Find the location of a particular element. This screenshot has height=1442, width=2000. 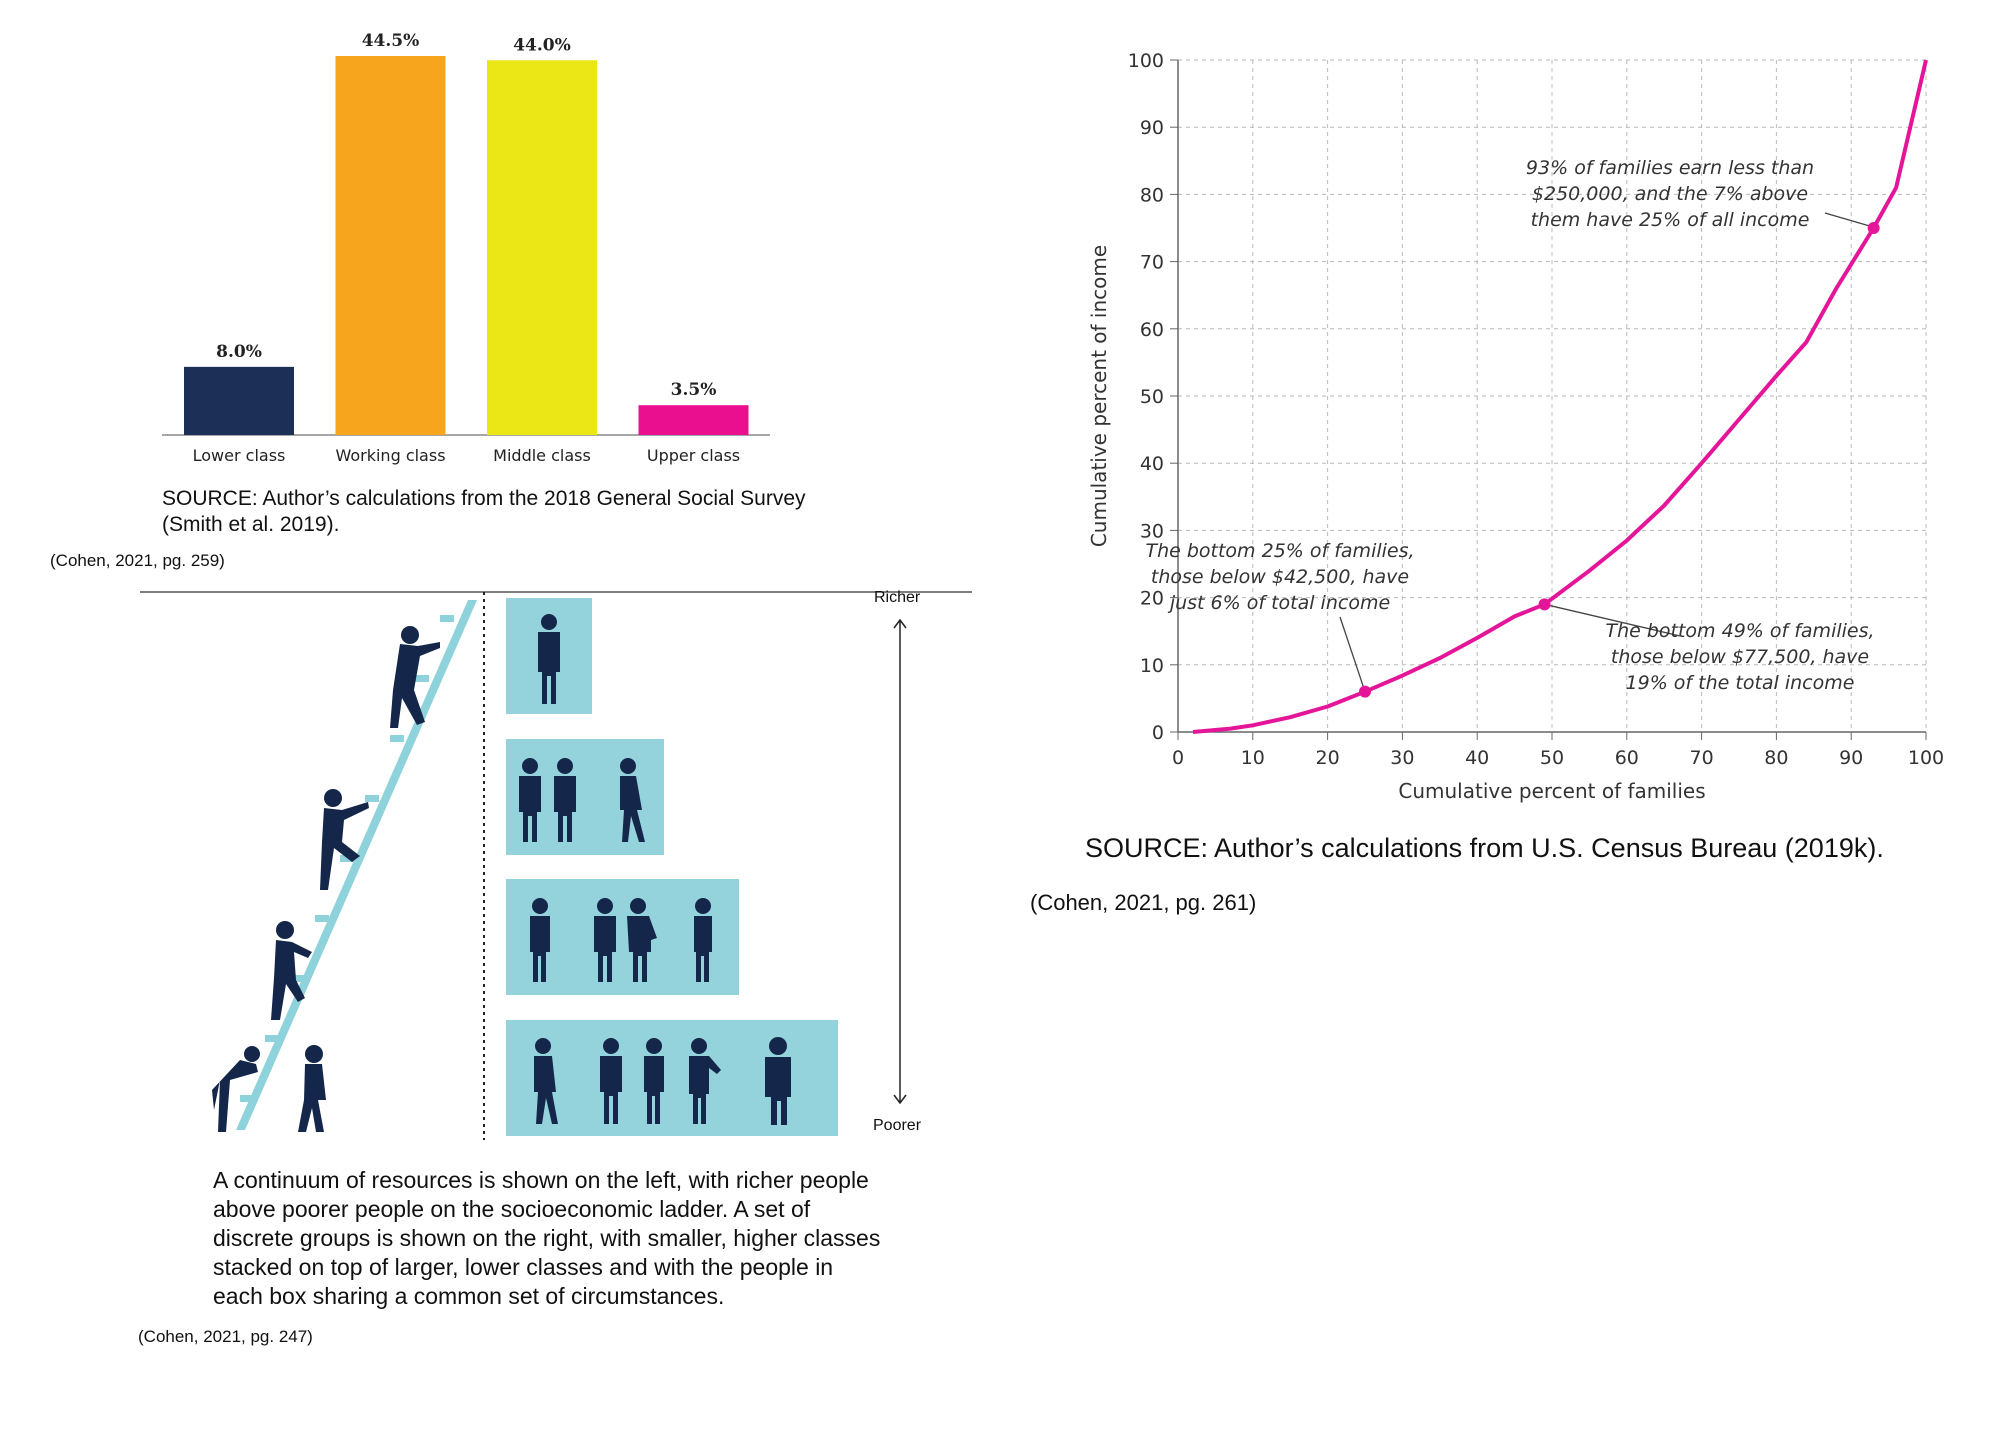

y-tick-label: 80 is located at coordinates (1152, 195).